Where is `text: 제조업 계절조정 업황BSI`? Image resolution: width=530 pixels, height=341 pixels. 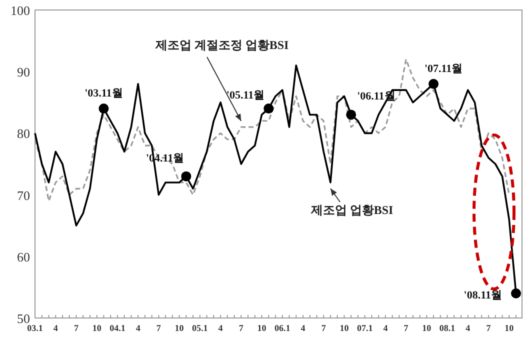 text: 제조업 계절조정 업황BSI is located at coordinates (221, 45).